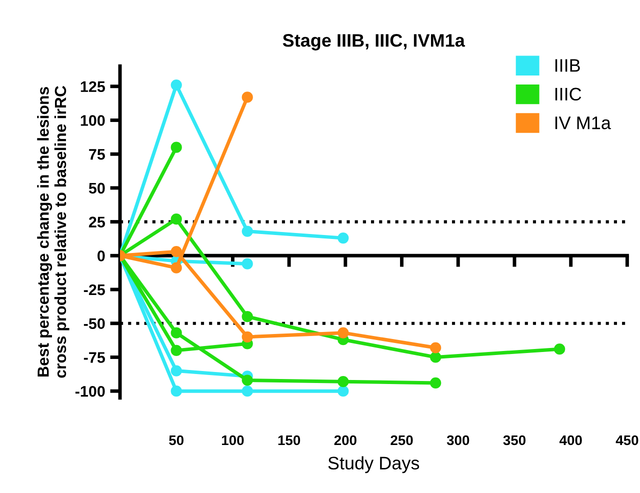 This screenshot has width=640, height=493. I want to click on legend-label: IIIB, so click(567, 65).